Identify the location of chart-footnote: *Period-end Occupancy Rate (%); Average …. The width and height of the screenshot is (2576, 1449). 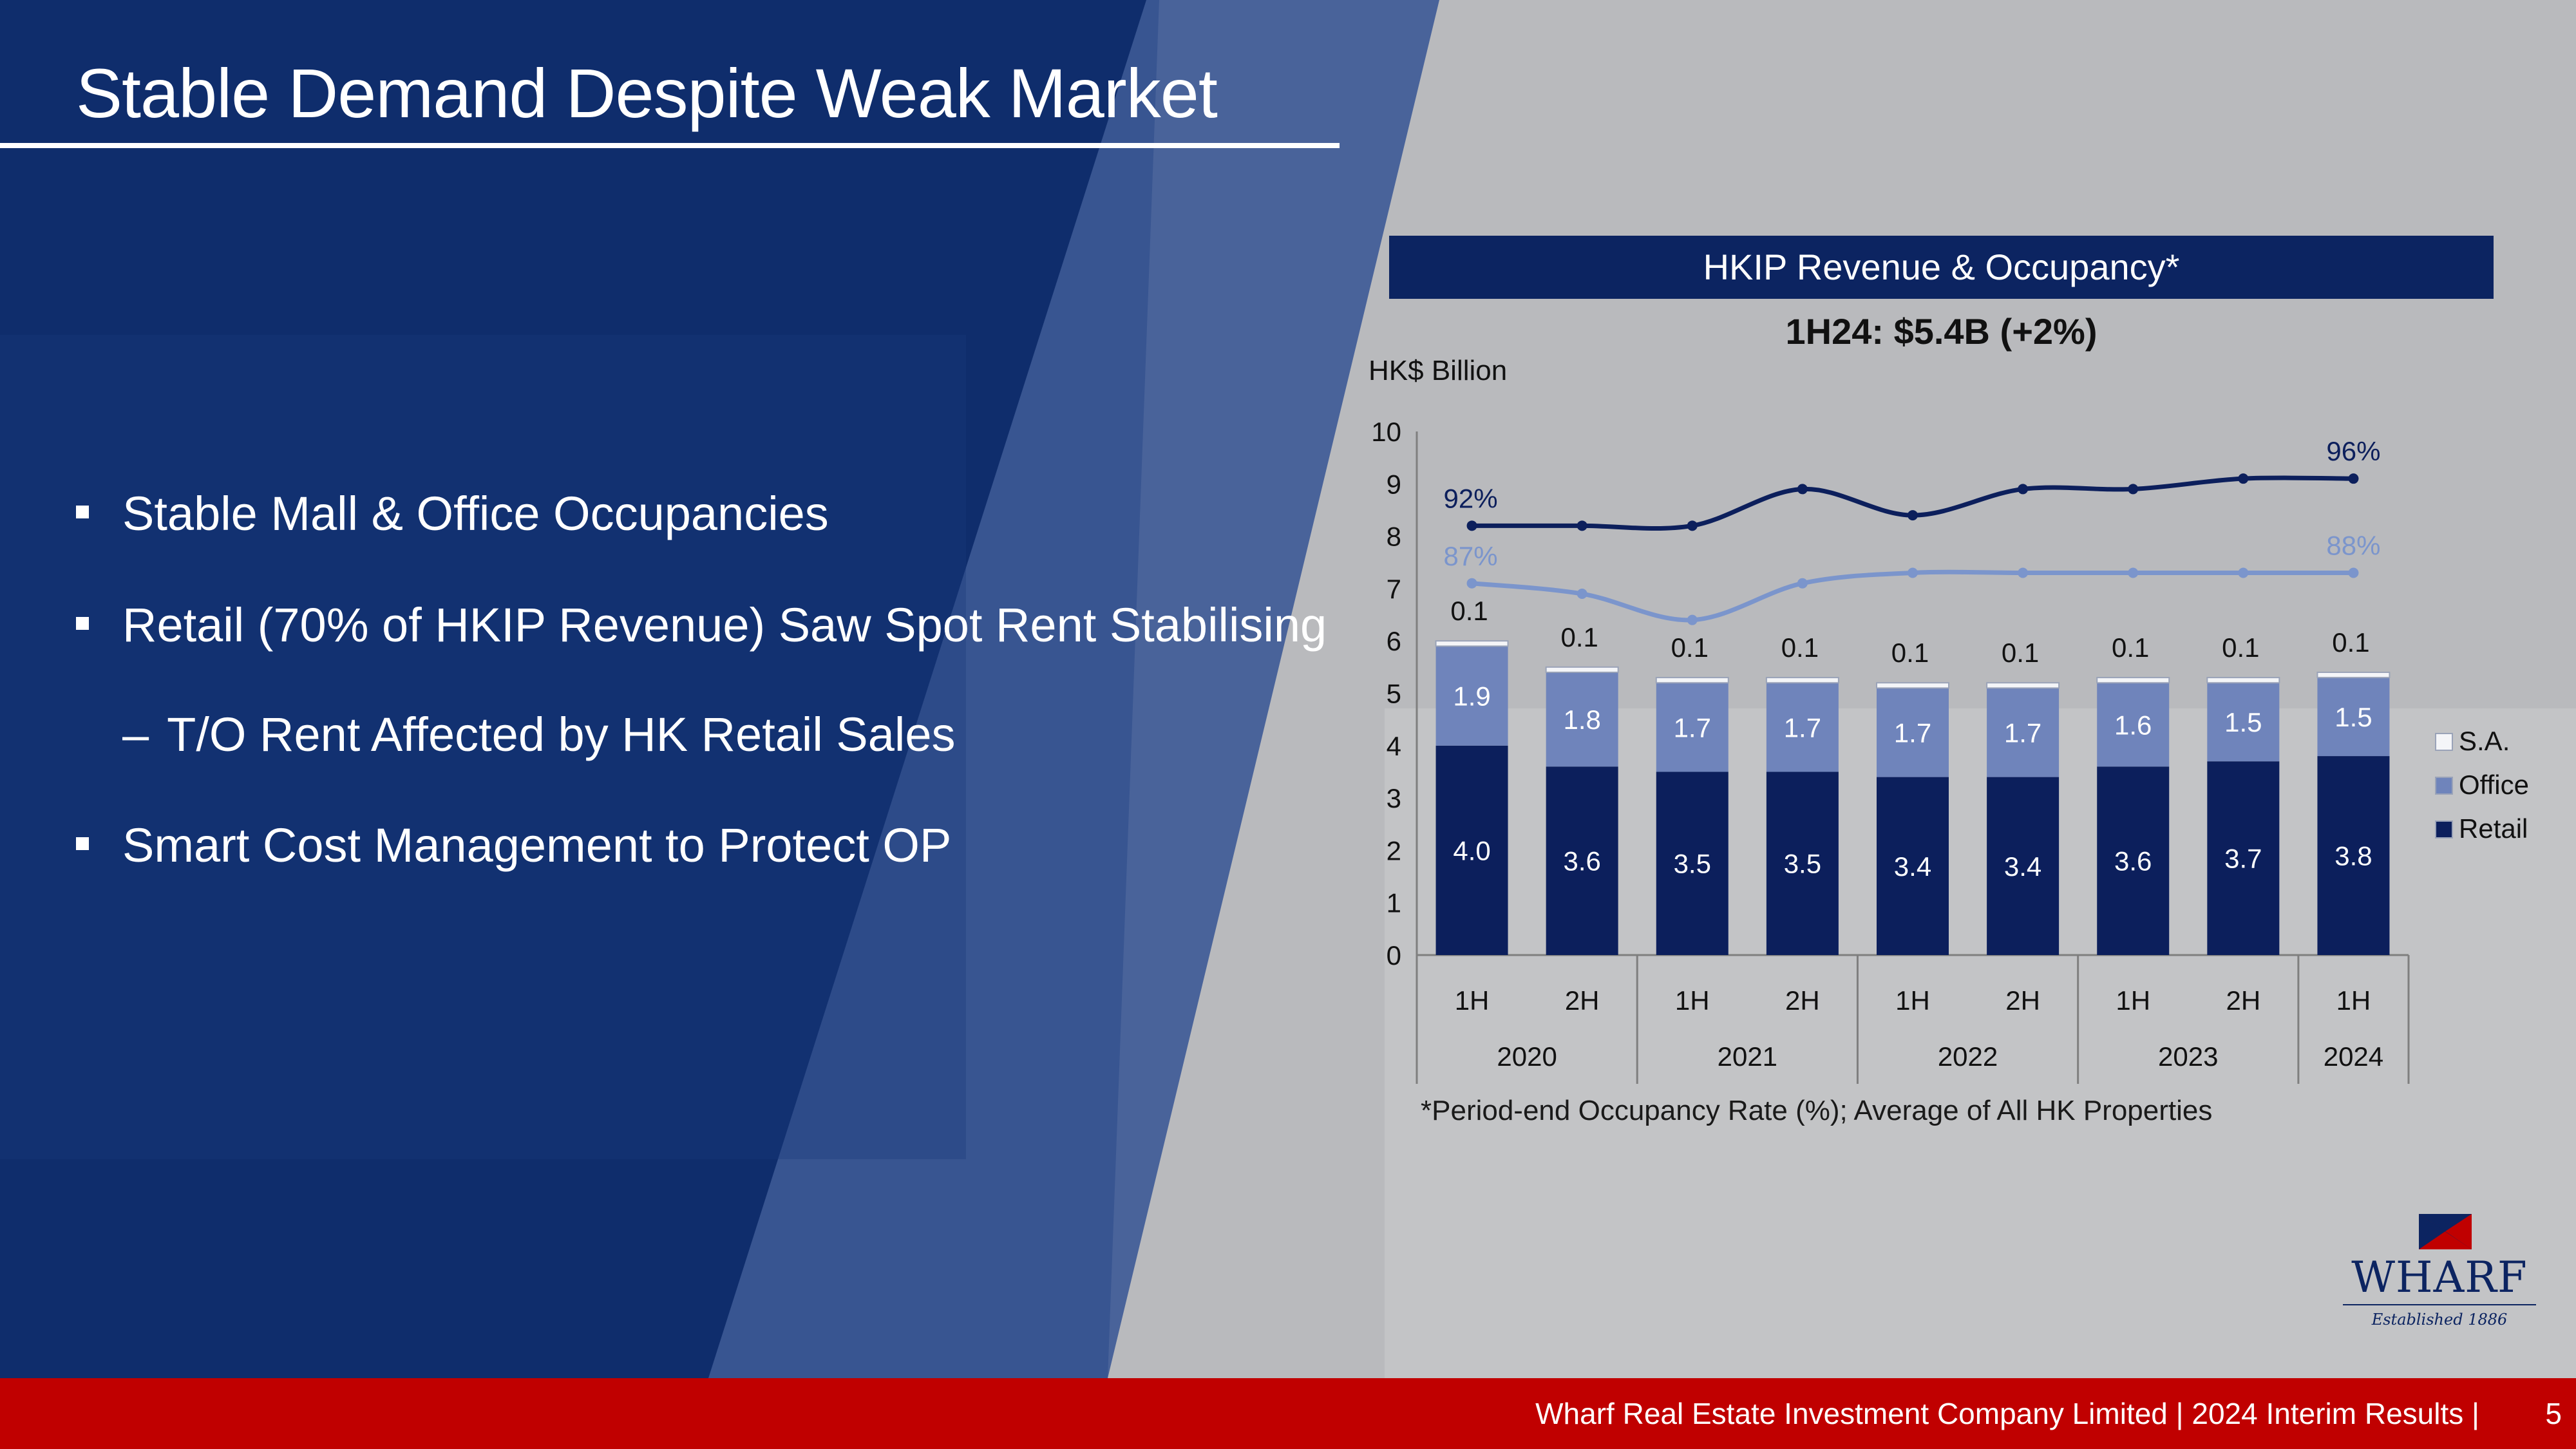
(1817, 1110).